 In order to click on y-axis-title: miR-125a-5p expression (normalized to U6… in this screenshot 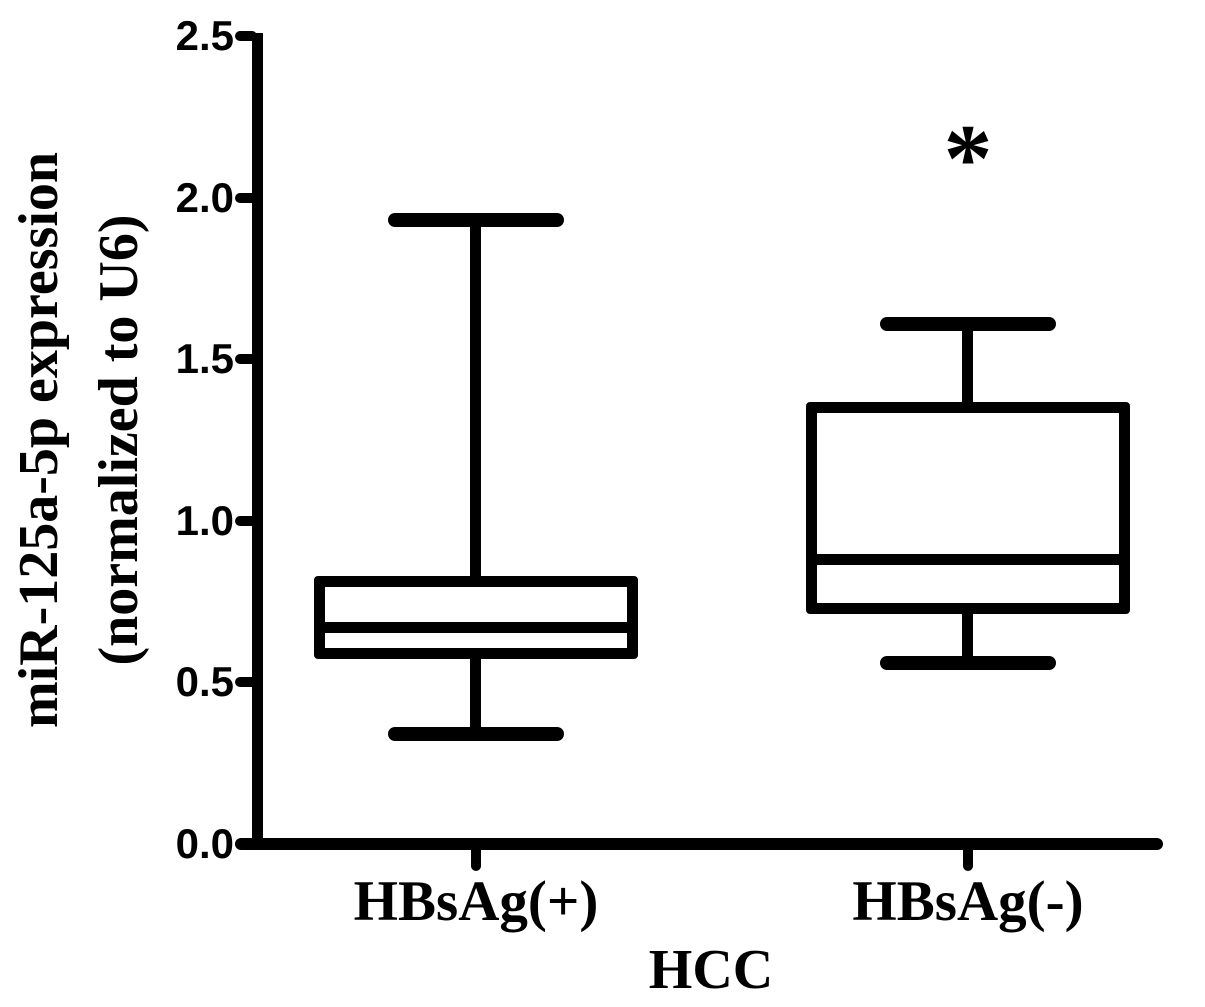, I will do `click(79, 445)`.